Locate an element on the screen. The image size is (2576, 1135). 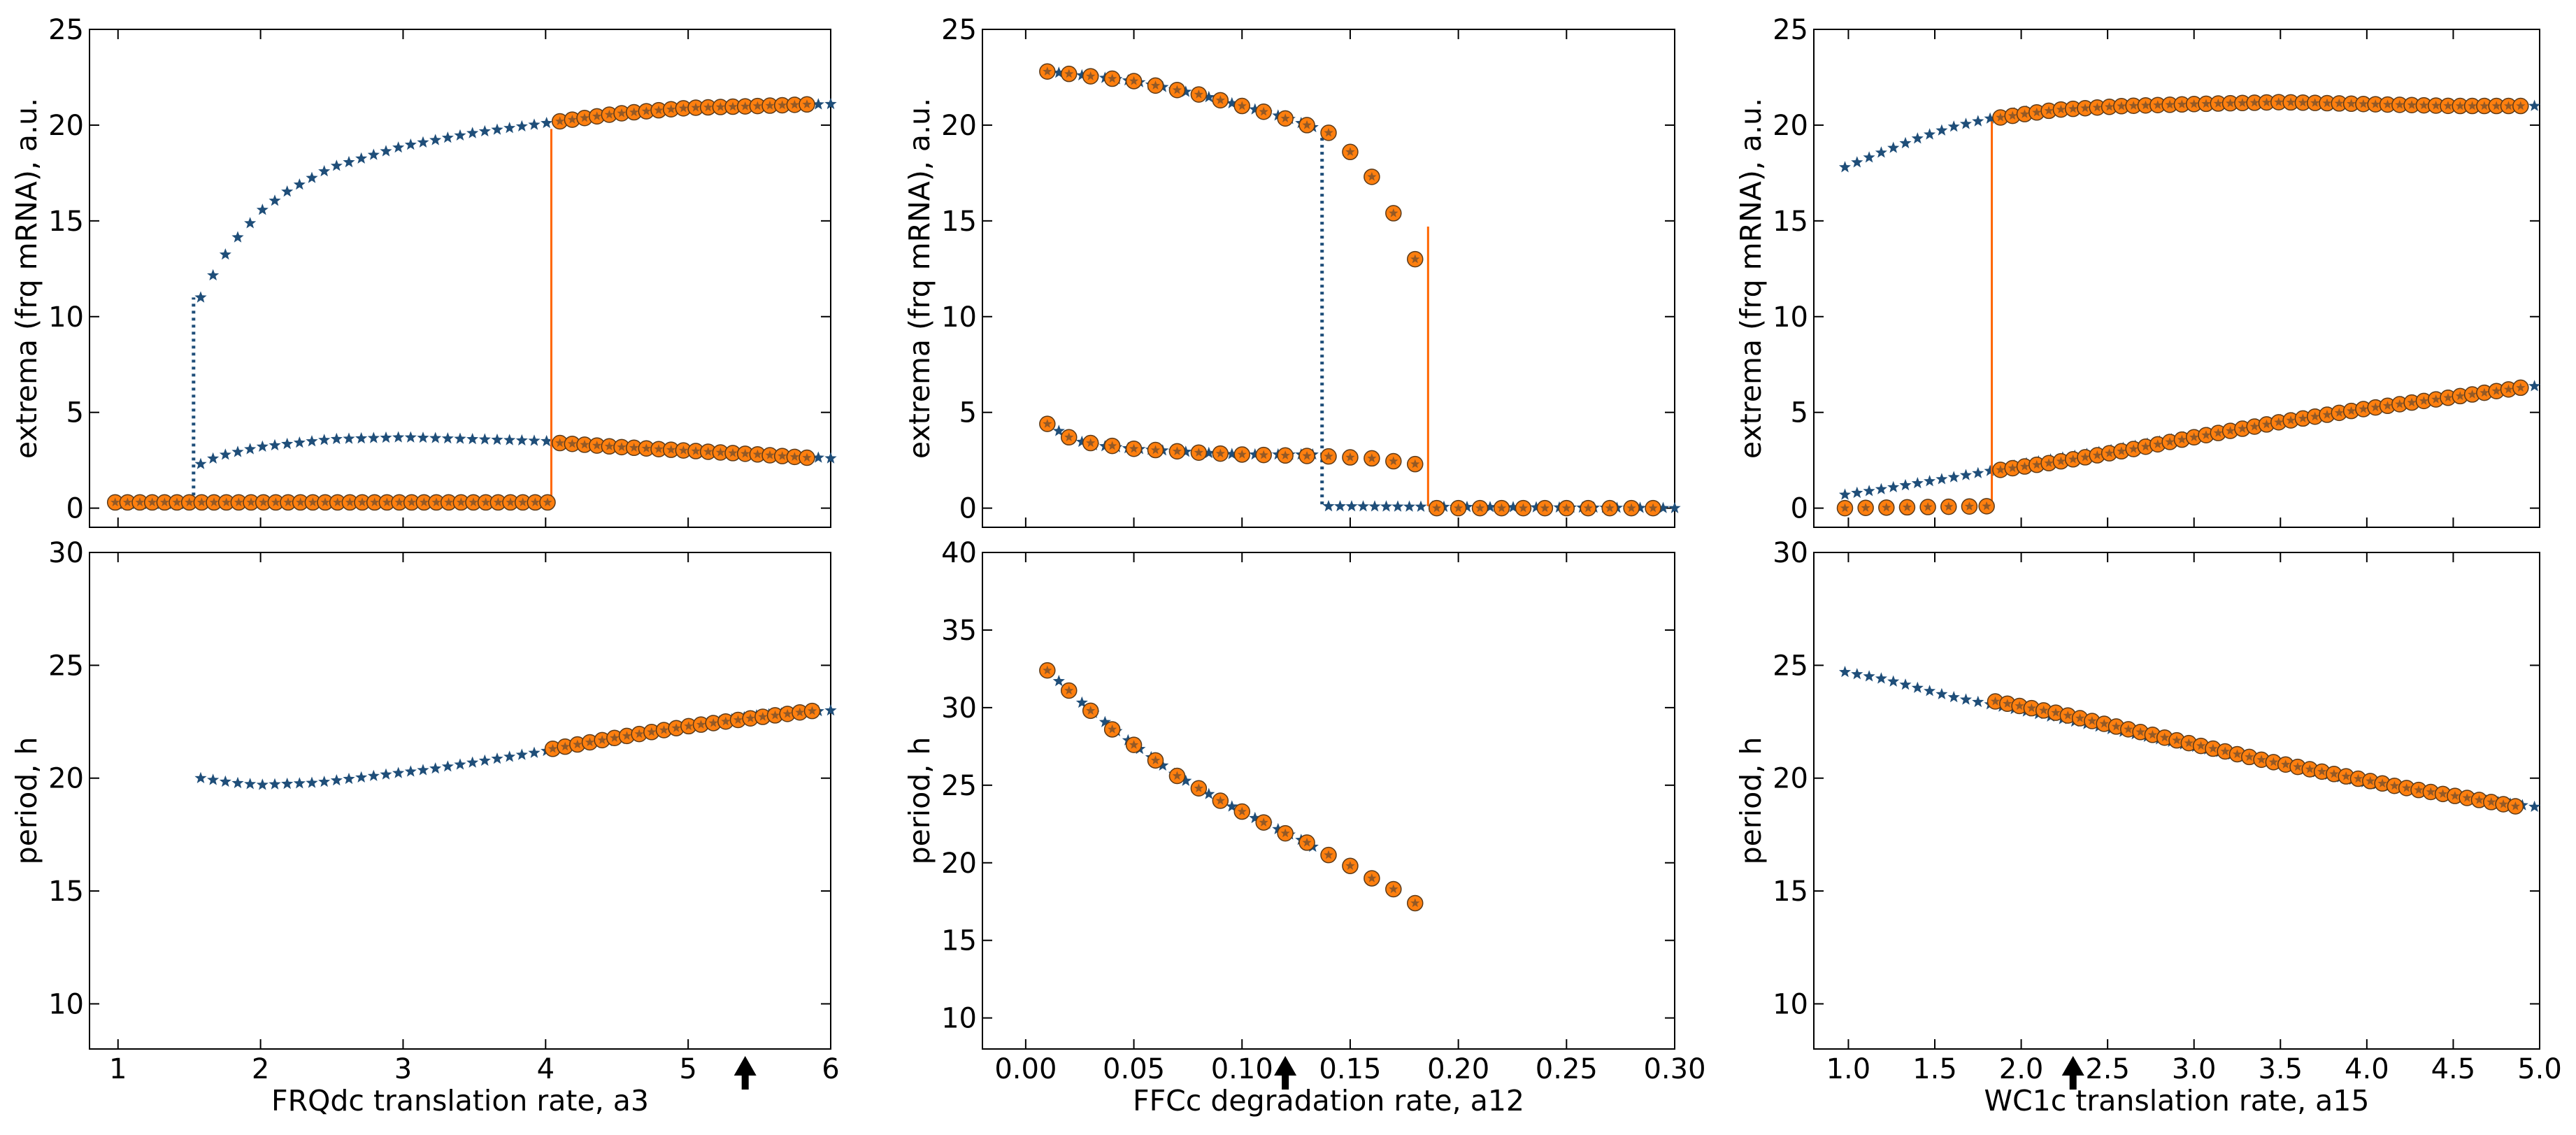
x-tick-label: 4.0 is located at coordinates (2367, 1069).